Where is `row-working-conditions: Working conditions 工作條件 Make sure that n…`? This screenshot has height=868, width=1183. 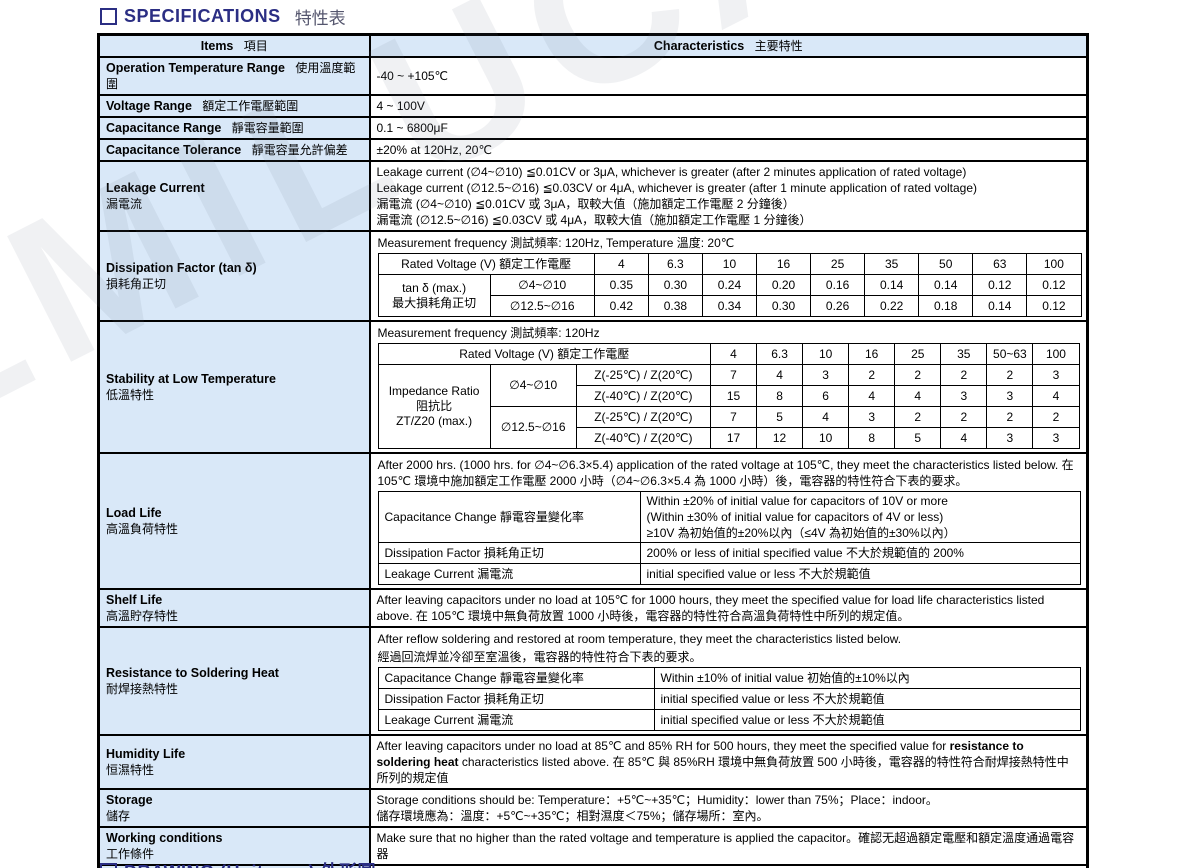
row-working-conditions: Working conditions 工作條件 Make sure that n… is located at coordinates (593, 846).